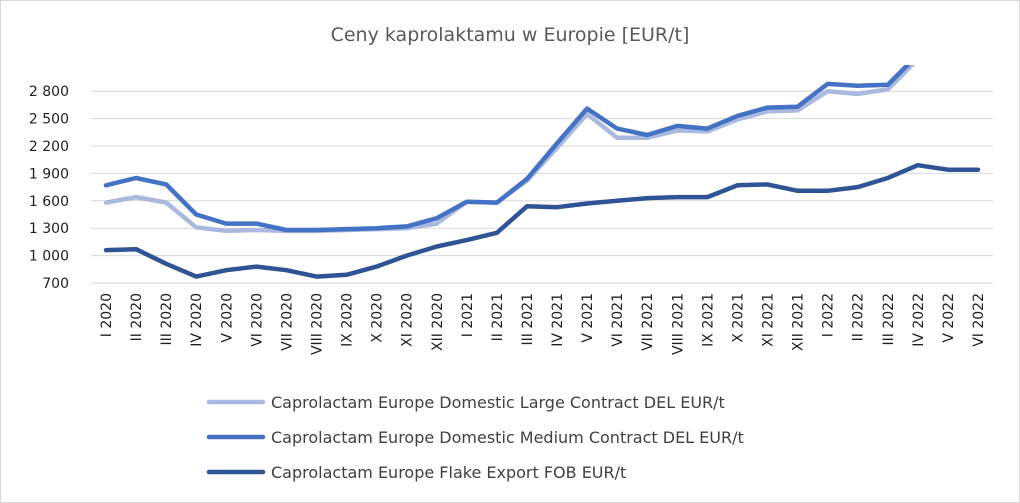 Image resolution: width=1020 pixels, height=503 pixels. What do you see at coordinates (919, 320) in the screenshot?
I see `x-tick-label: IV 2022` at bounding box center [919, 320].